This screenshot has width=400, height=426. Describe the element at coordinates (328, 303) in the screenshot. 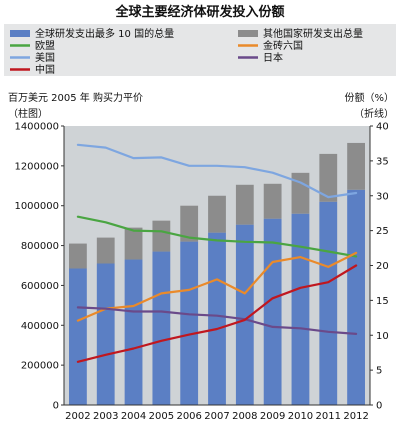

I see `bar-top10-2011` at that location.